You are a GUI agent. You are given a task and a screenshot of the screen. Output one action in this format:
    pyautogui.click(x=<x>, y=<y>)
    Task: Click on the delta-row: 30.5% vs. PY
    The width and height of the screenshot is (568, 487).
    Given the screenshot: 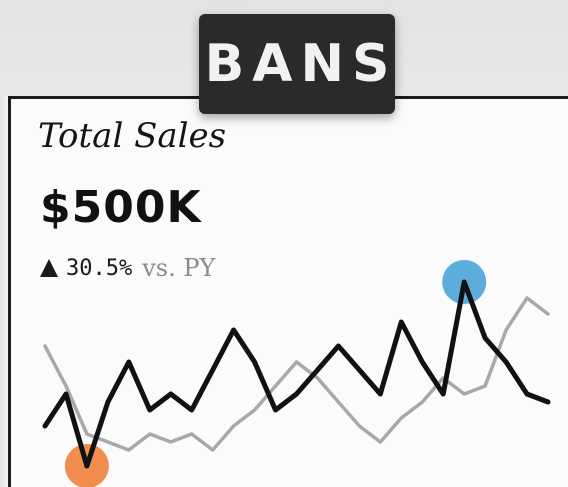 What is the action you would take?
    pyautogui.click(x=127, y=268)
    